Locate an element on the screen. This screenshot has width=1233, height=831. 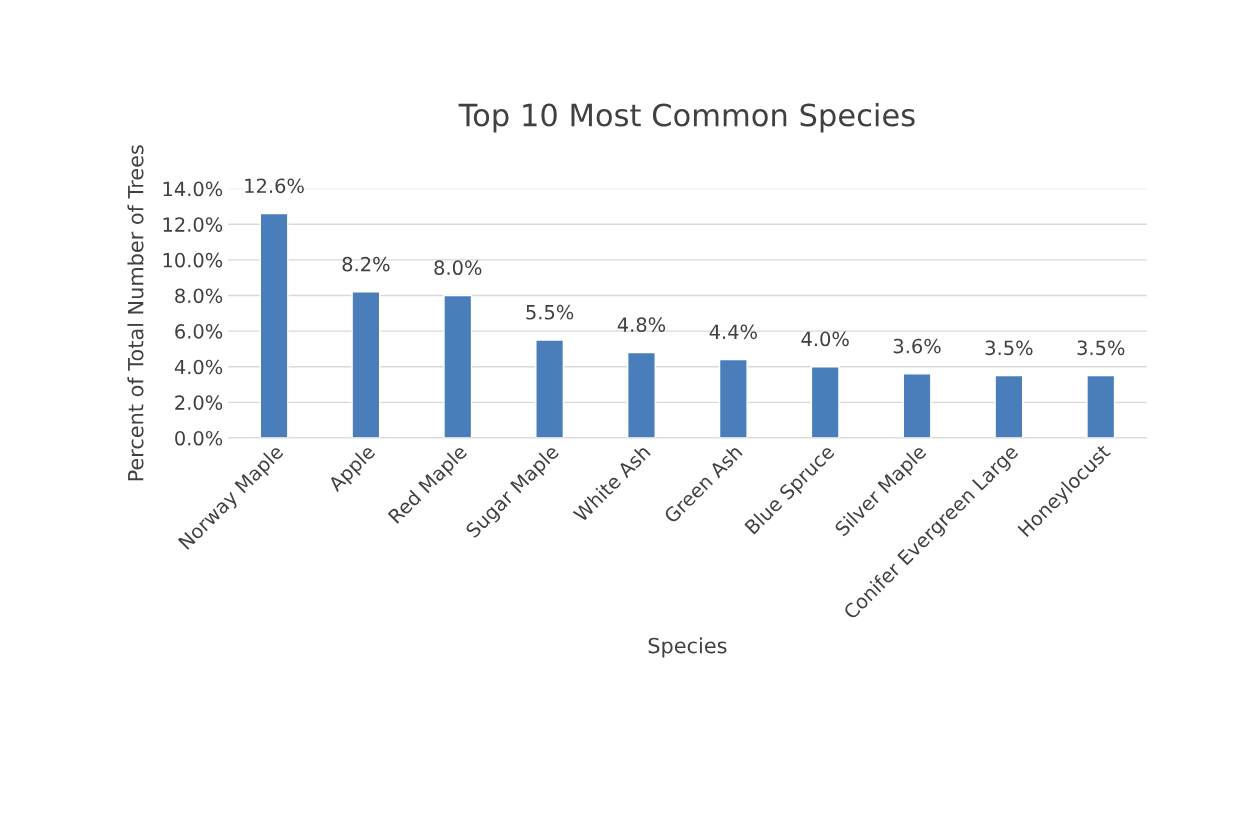
y-tick-label: 6.0% is located at coordinates (199, 331).